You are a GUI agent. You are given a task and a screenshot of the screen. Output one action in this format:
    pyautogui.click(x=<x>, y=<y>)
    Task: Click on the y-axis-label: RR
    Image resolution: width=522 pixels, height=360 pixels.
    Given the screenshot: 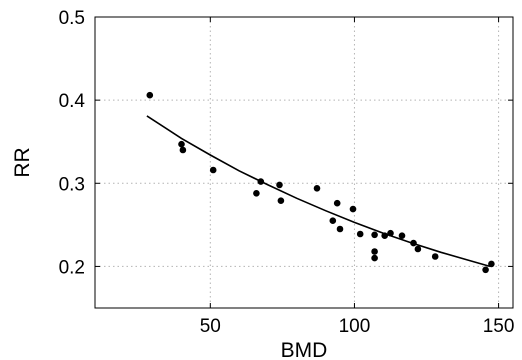 What is the action you would take?
    pyautogui.click(x=22, y=162)
    